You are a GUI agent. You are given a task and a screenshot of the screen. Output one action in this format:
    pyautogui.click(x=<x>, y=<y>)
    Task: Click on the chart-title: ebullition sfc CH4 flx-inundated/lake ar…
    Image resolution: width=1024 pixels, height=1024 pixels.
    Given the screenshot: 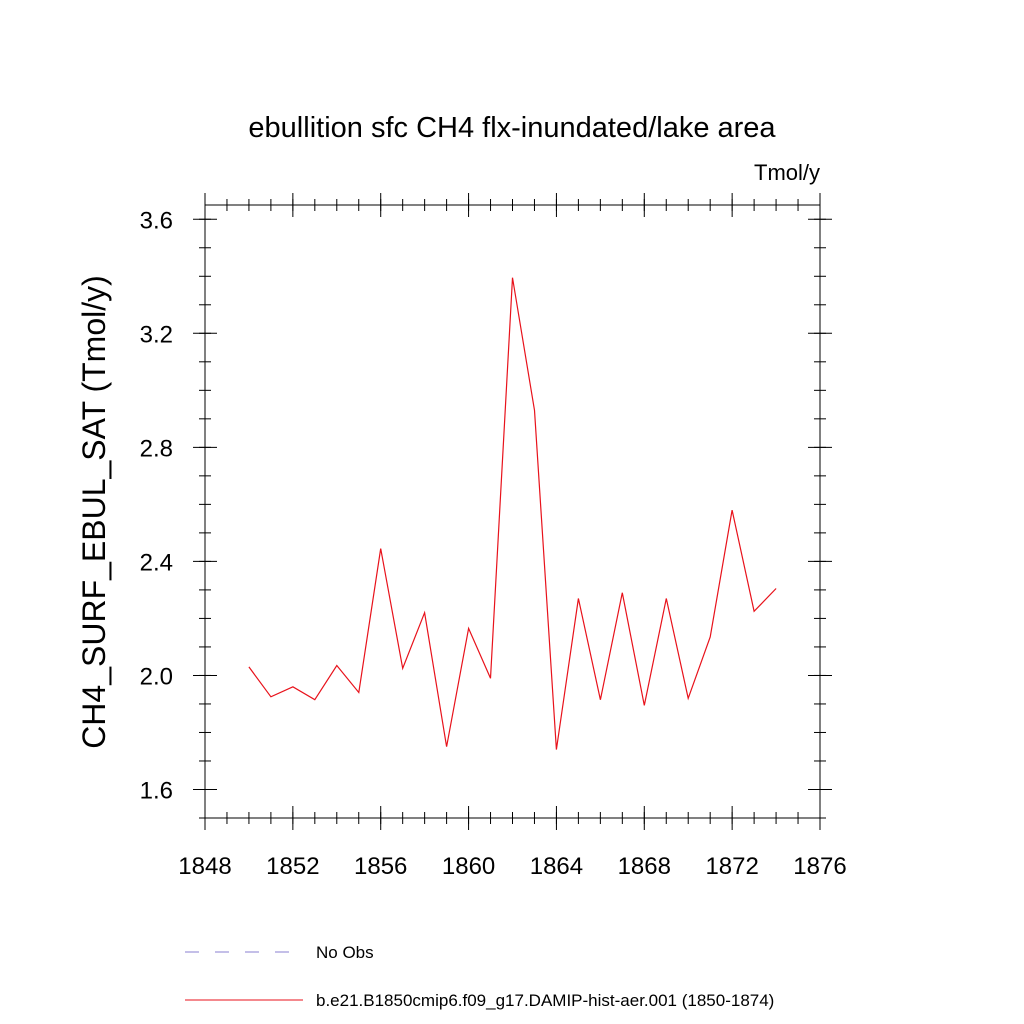 What is the action you would take?
    pyautogui.click(x=512, y=128)
    